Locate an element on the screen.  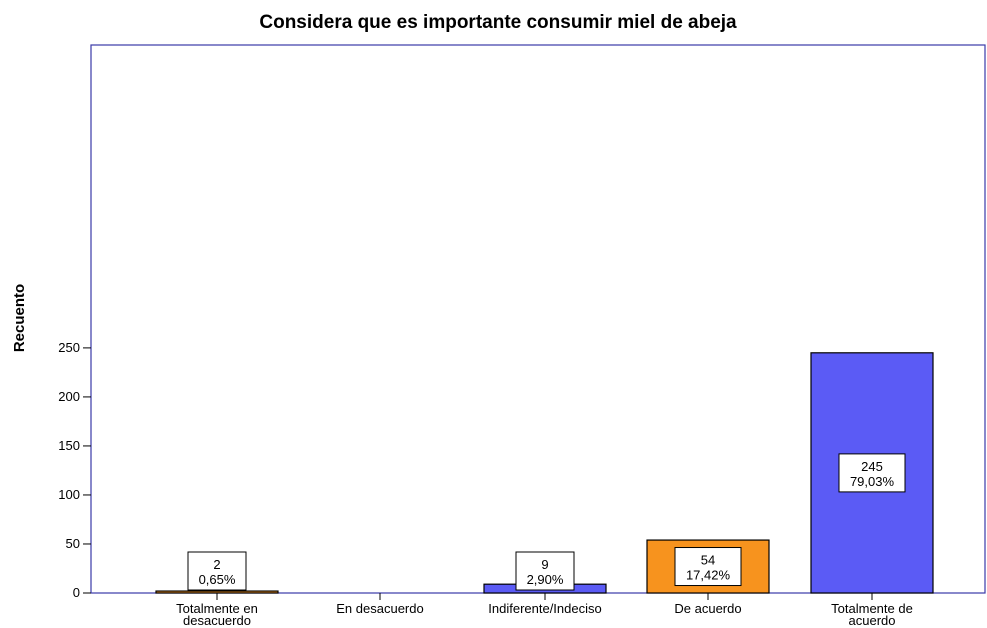
x-category-label: desacuerdo is located at coordinates (217, 620).